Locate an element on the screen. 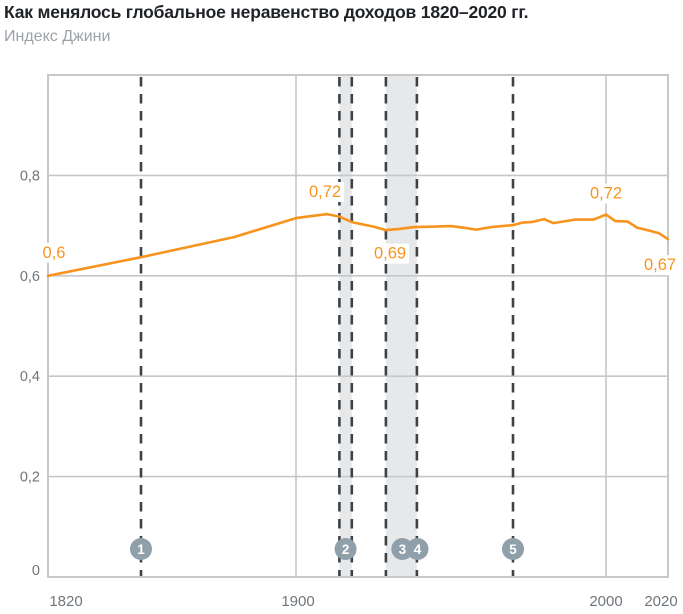 Image resolution: width=683 pixels, height=614 pixels. event-marker-number: 5 is located at coordinates (513, 549).